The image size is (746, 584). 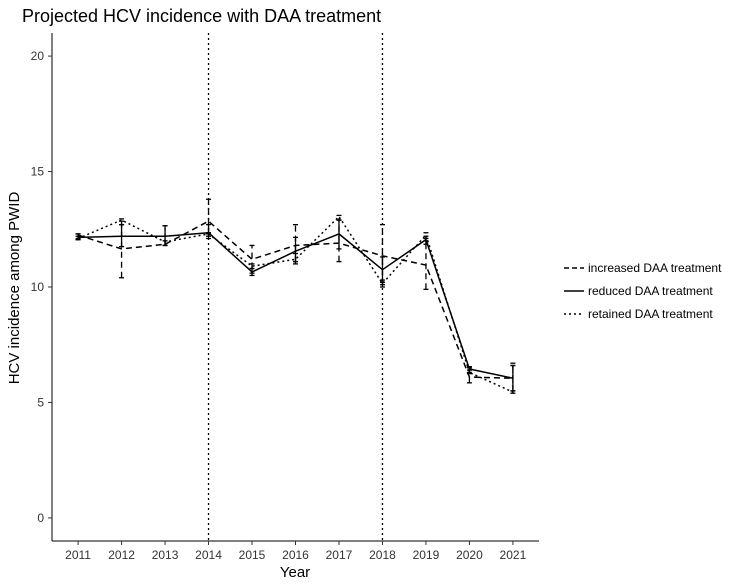 I want to click on x-tick-label: 2020, so click(x=469, y=555).